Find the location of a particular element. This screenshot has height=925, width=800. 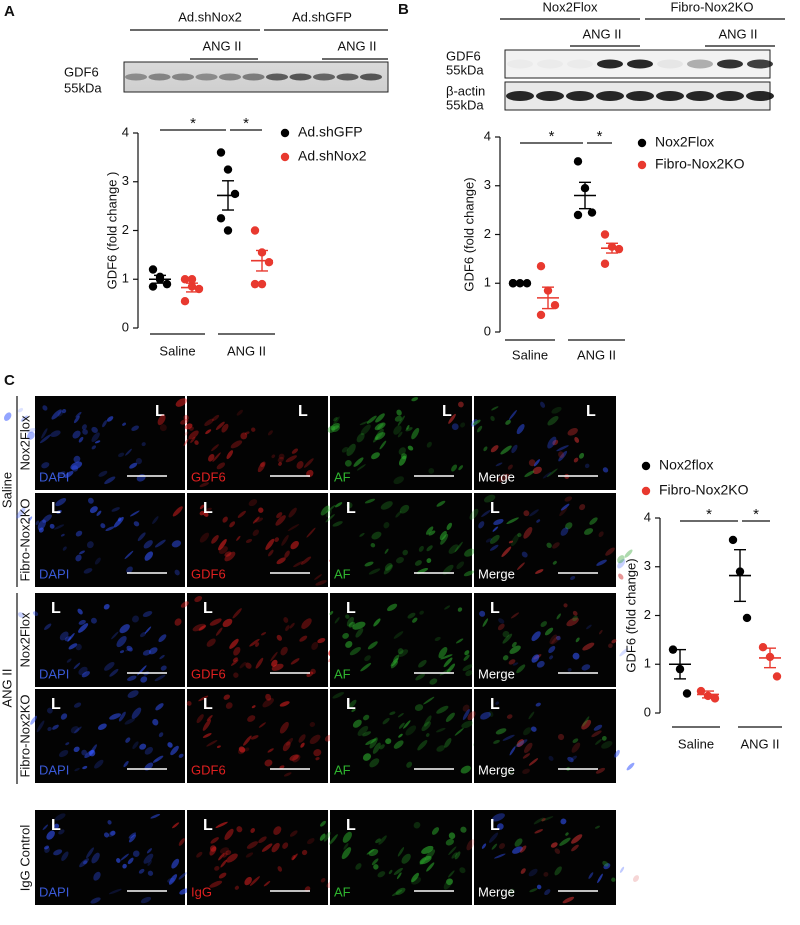

channel-label: Merge is located at coordinates (496, 573).